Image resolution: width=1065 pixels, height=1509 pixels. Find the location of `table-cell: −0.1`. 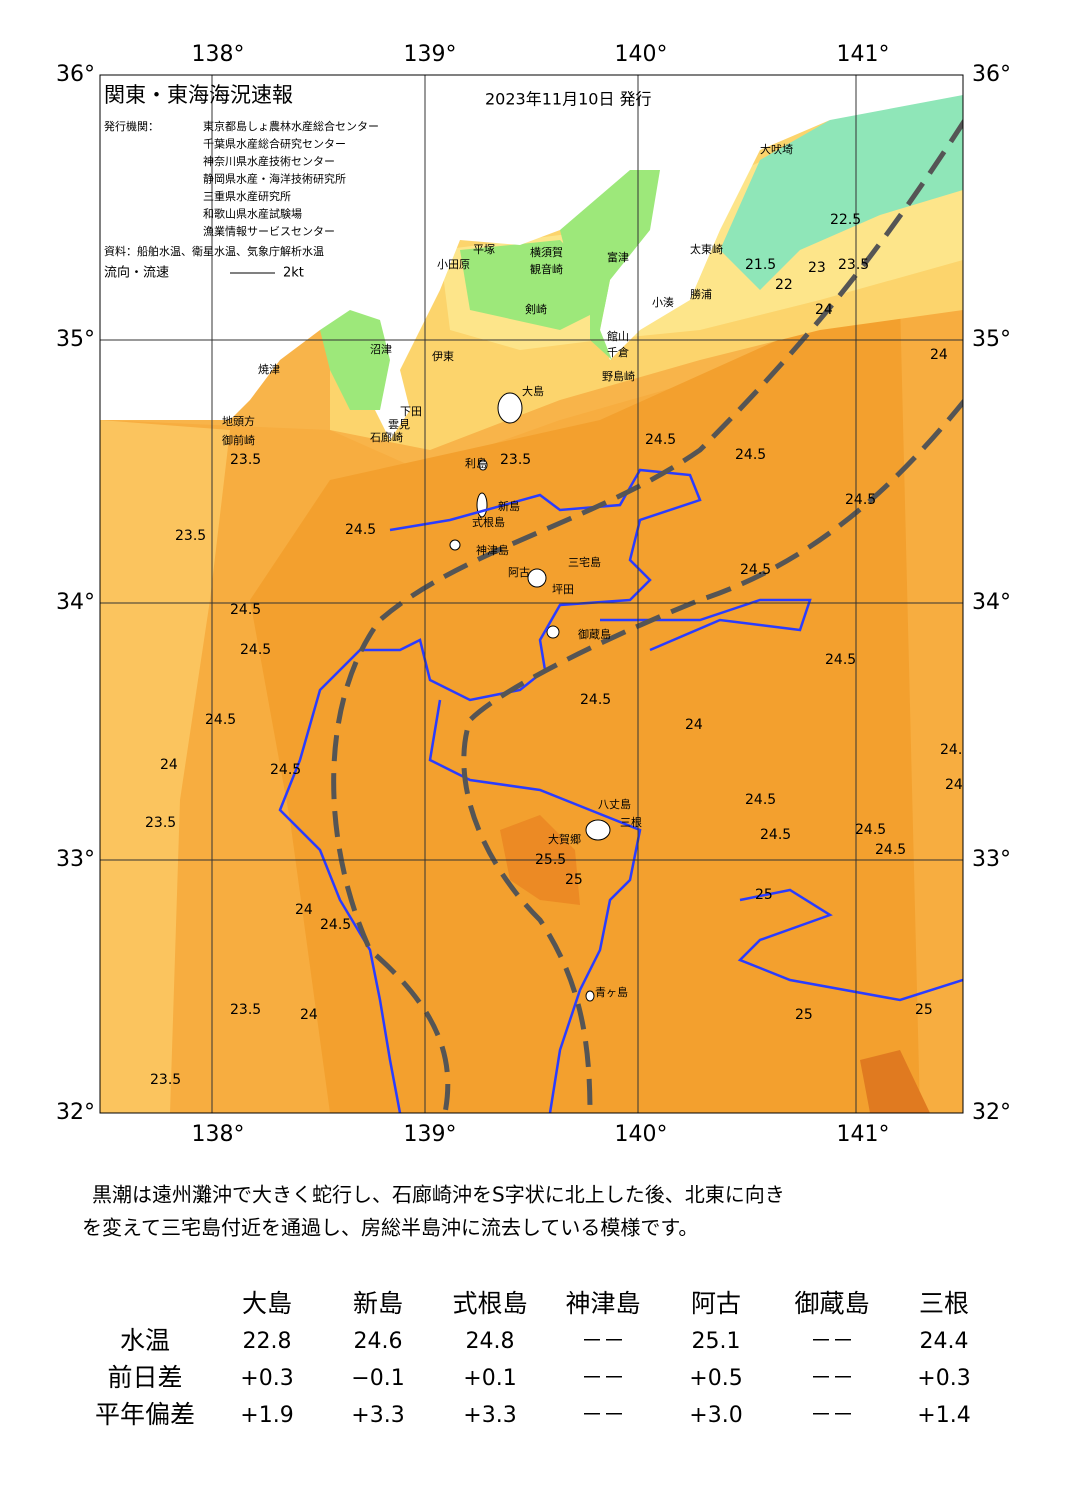

table-cell: −0.1 is located at coordinates (377, 1378).